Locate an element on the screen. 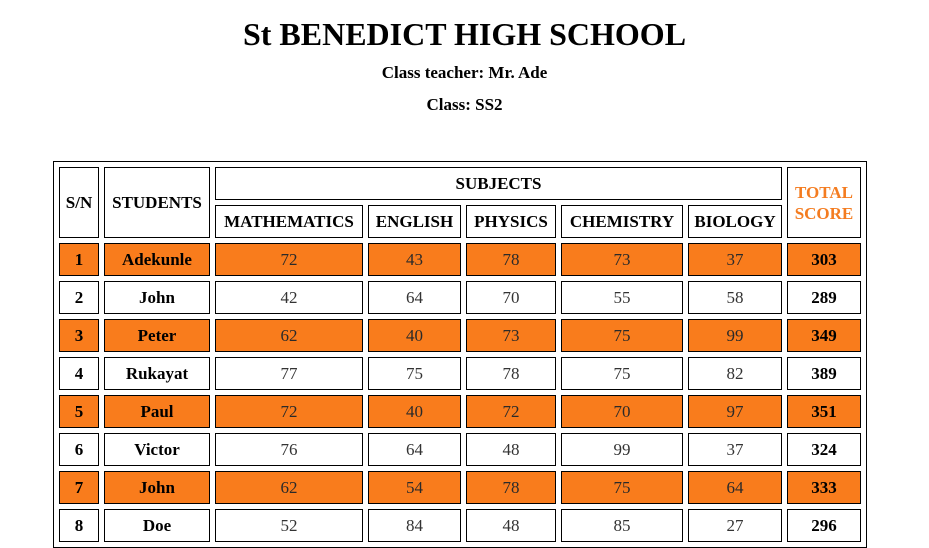 The width and height of the screenshot is (929, 548). subject-score: 97 is located at coordinates (735, 411).